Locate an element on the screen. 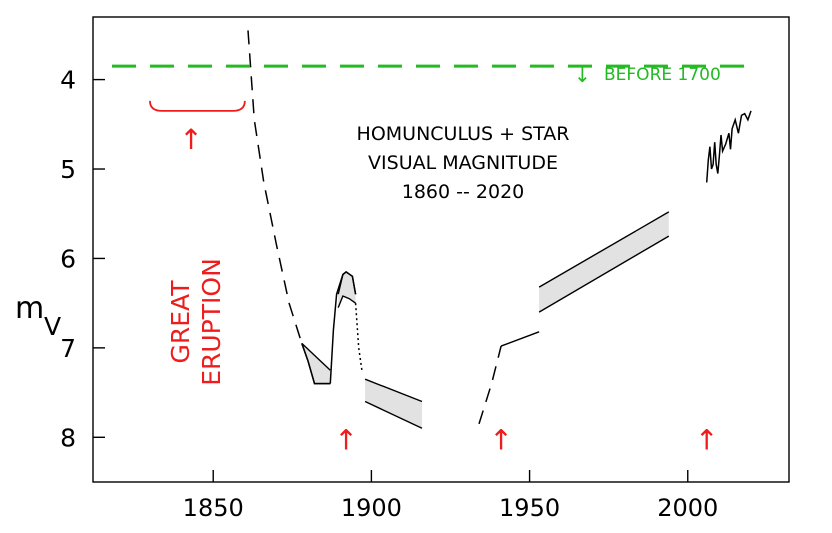  great-eruption-line-2: ERUPTION is located at coordinates (211, 322).